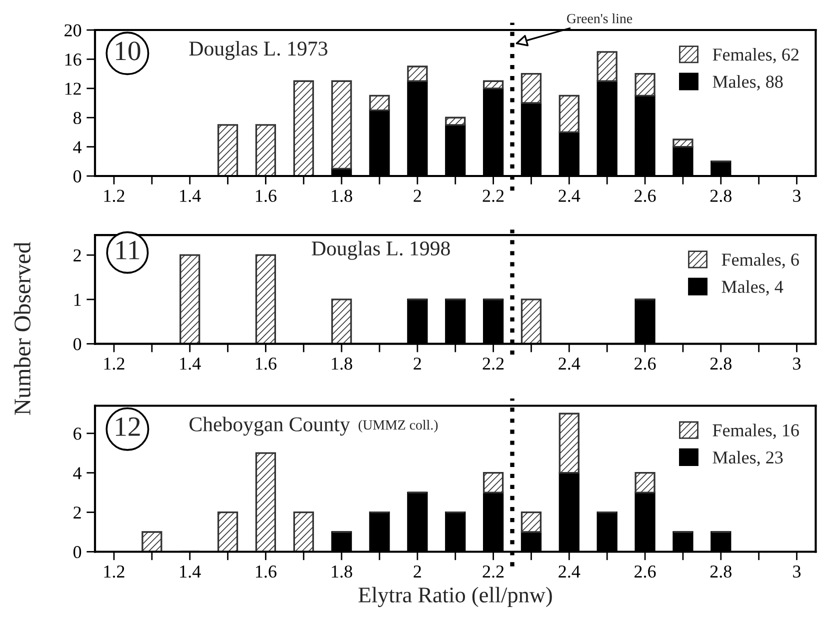 The width and height of the screenshot is (819, 632). Describe the element at coordinates (22, 328) in the screenshot. I see `y-axis-title: Number Observed` at that location.